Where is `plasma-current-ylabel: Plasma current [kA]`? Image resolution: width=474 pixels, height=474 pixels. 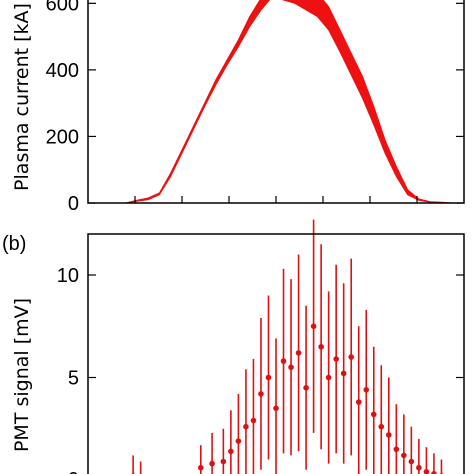 plasma-current-ylabel: Plasma current [kA] is located at coordinates (22, 97).